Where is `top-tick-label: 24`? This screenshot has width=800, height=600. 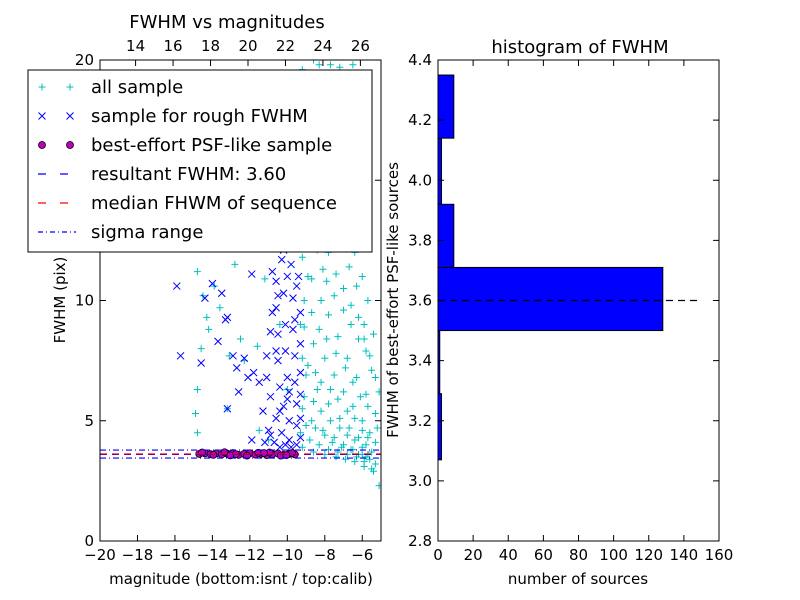 top-tick-label: 24 is located at coordinates (322, 46).